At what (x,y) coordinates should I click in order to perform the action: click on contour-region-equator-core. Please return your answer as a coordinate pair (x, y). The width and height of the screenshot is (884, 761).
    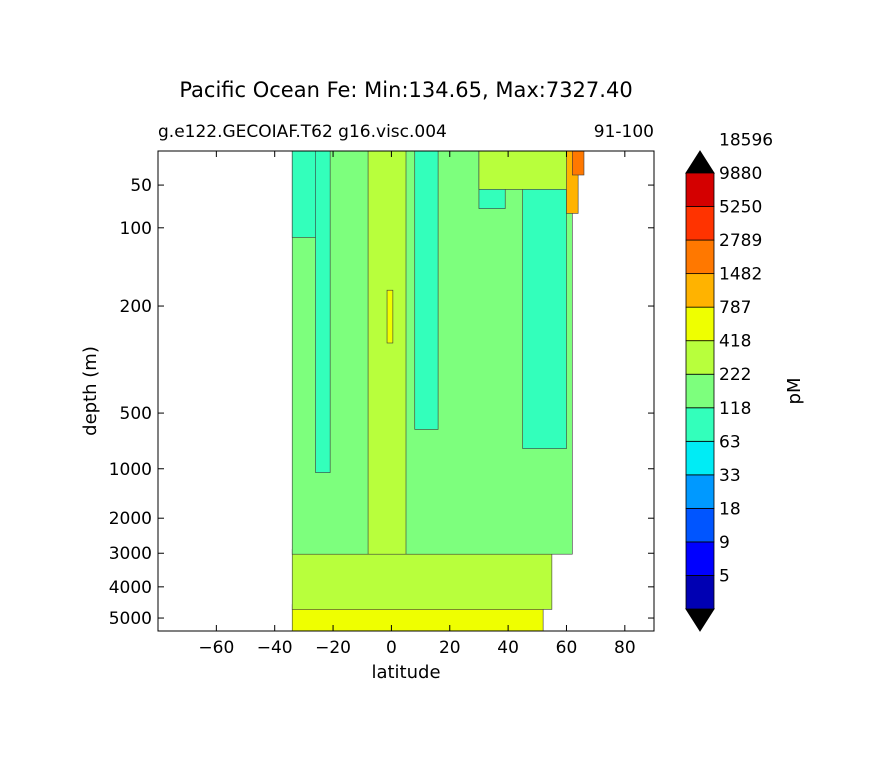
    Looking at the image, I should click on (390, 316).